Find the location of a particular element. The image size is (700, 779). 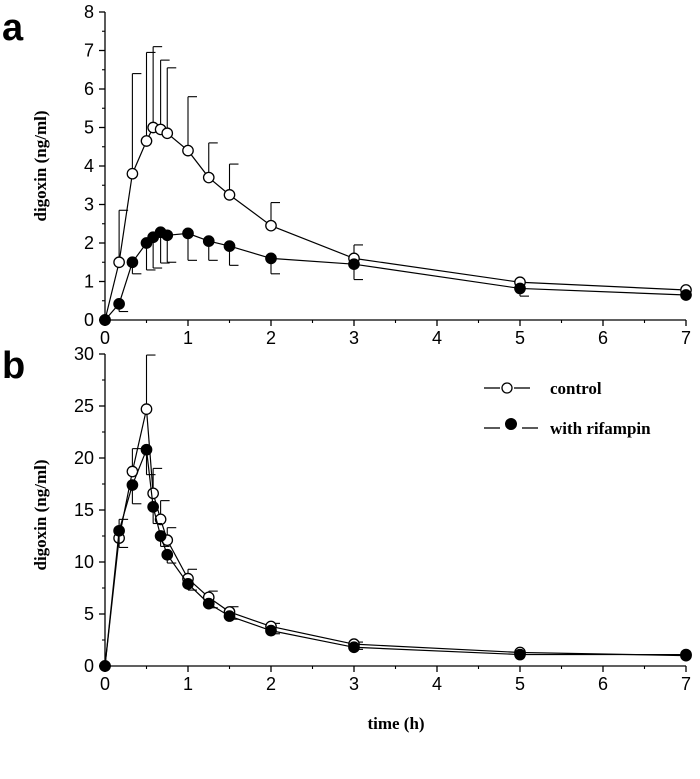

y-tick-label: 30 is located at coordinates (84, 354).